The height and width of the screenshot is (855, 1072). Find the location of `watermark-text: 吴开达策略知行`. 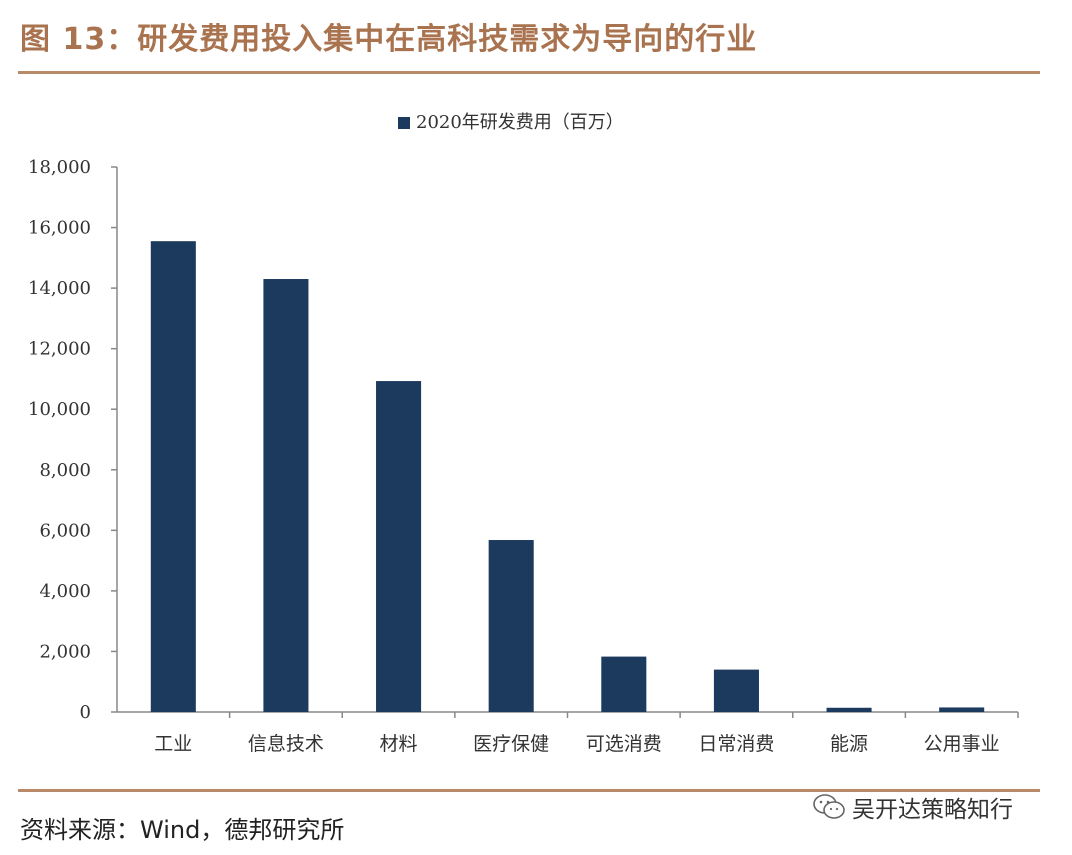

watermark-text: 吴开达策略知行 is located at coordinates (932, 810).